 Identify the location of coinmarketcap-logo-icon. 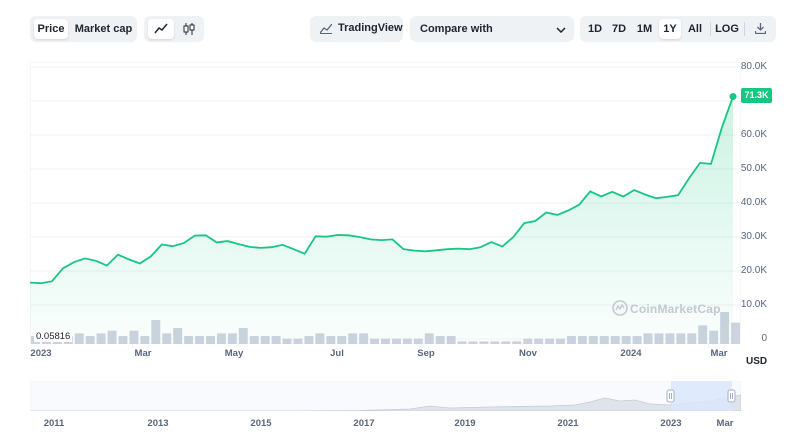
(620, 308).